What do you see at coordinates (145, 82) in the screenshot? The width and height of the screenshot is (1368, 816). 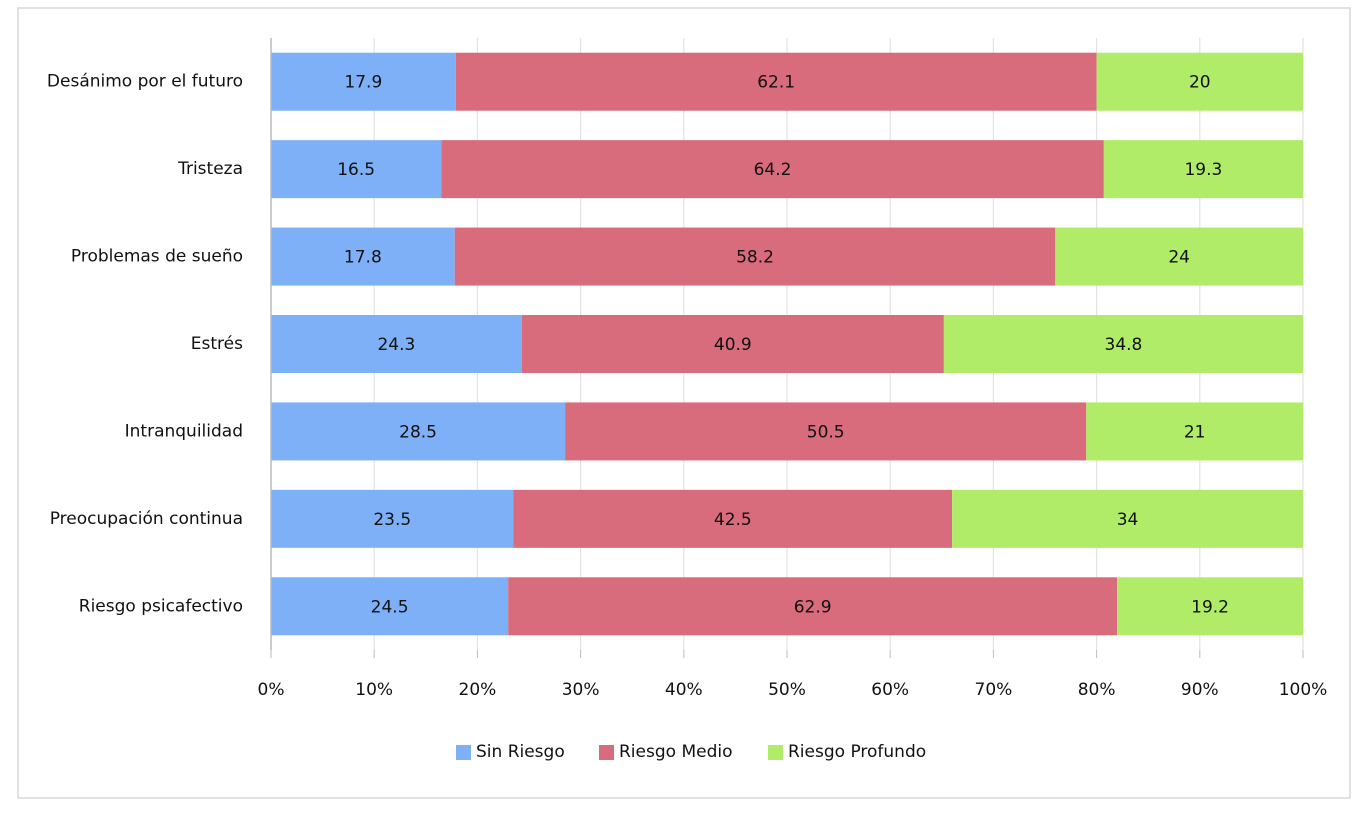 I see `y-tick-label: Desánimo por el futuro` at bounding box center [145, 82].